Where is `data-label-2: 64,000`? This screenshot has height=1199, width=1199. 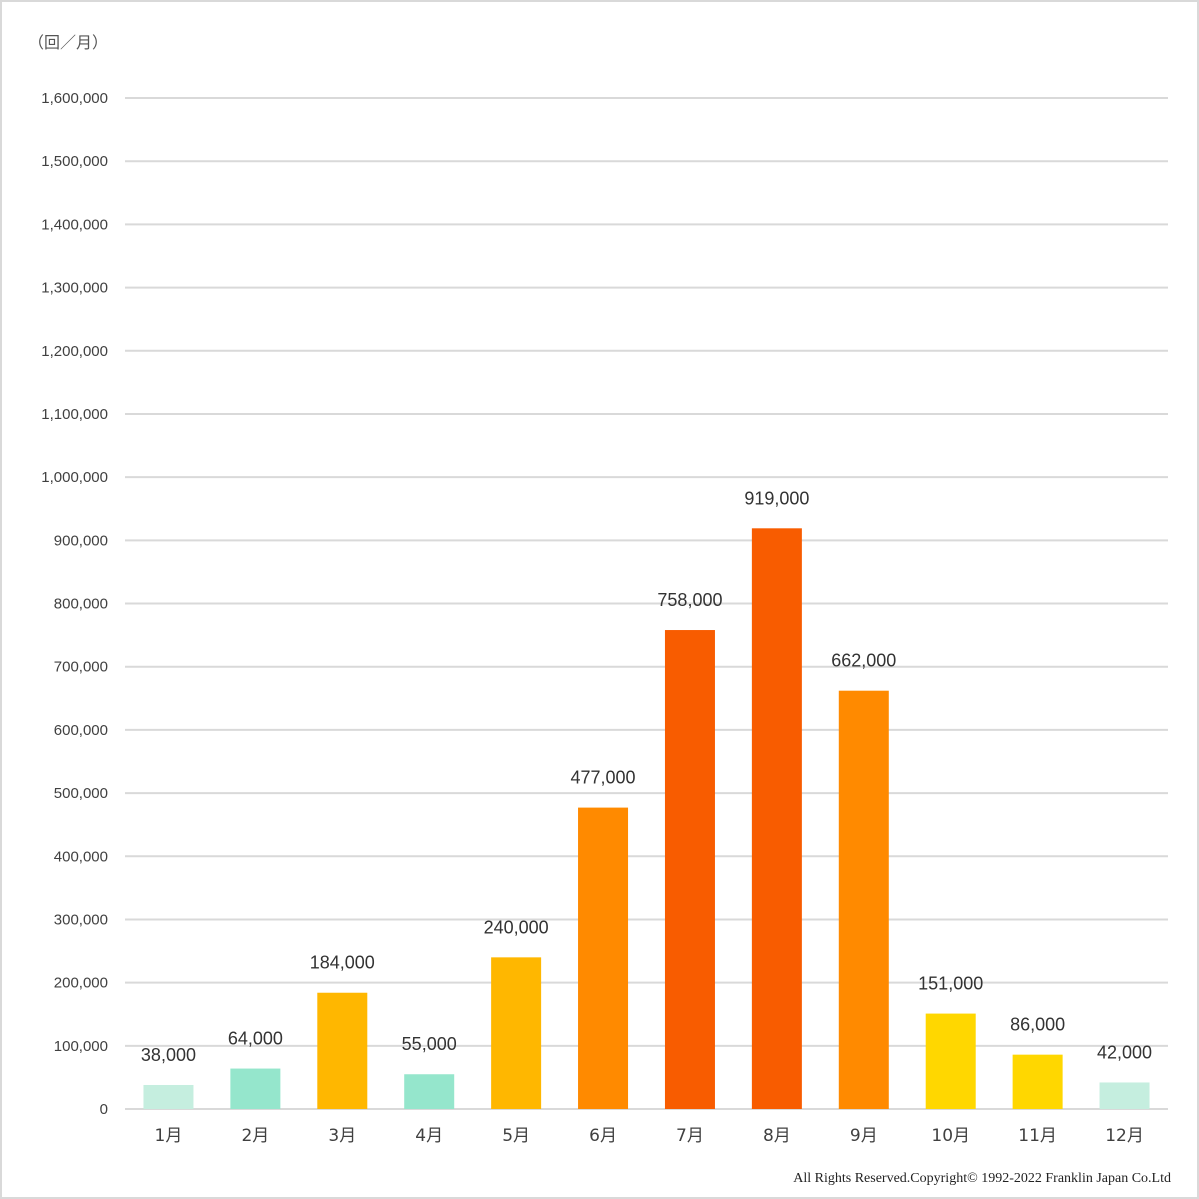 data-label-2: 64,000 is located at coordinates (255, 1039).